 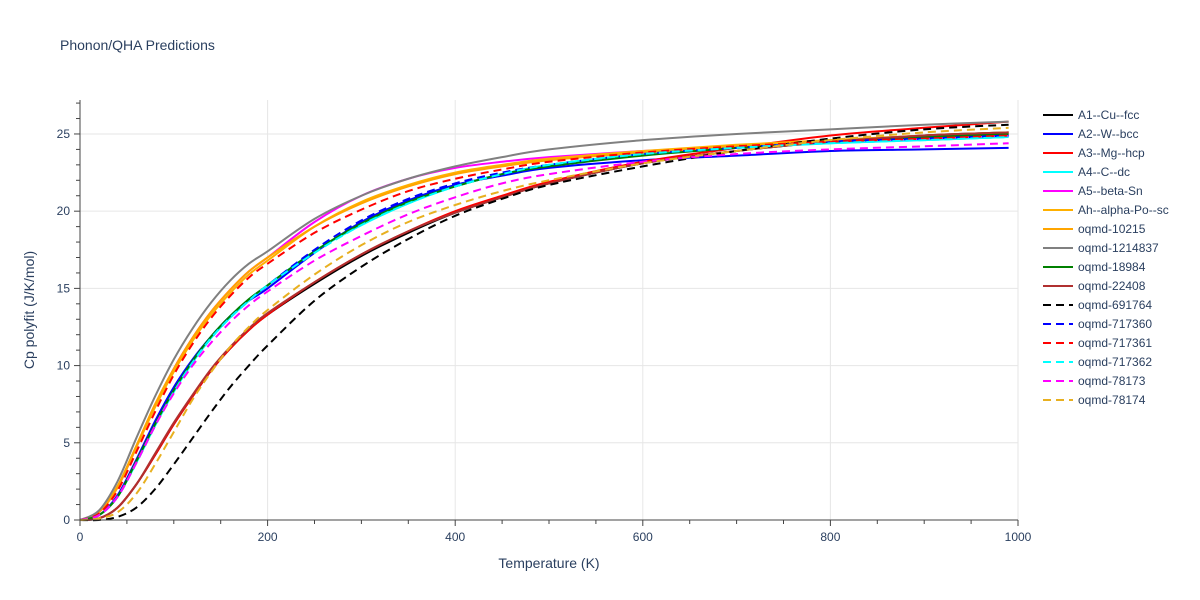 What do you see at coordinates (455, 537) in the screenshot?
I see `x-tick-label-400: 400` at bounding box center [455, 537].